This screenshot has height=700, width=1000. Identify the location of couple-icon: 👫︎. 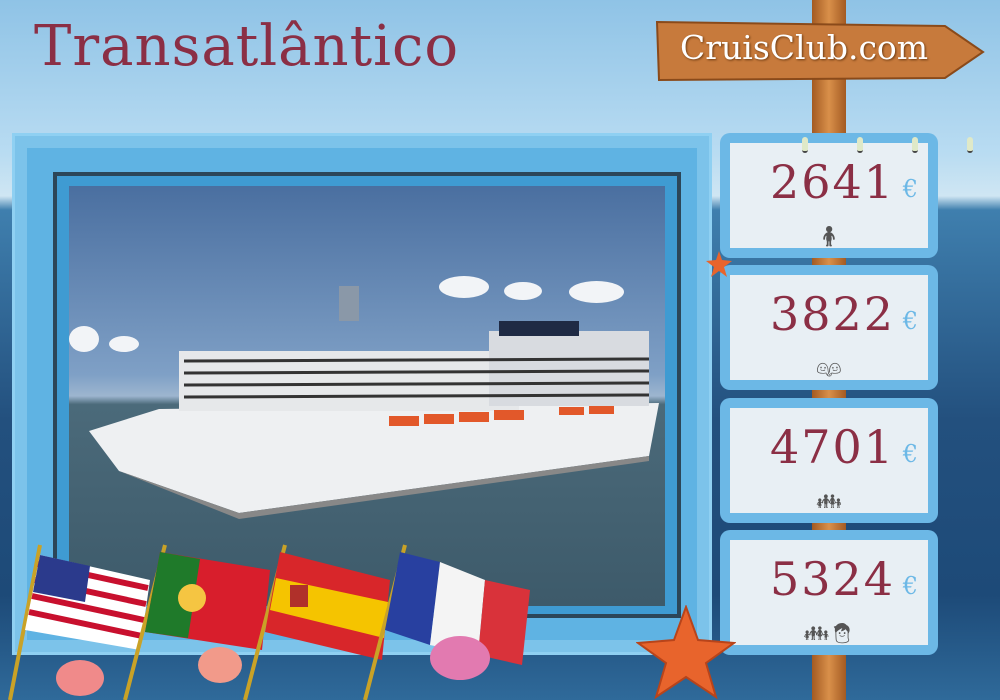
(829, 368).